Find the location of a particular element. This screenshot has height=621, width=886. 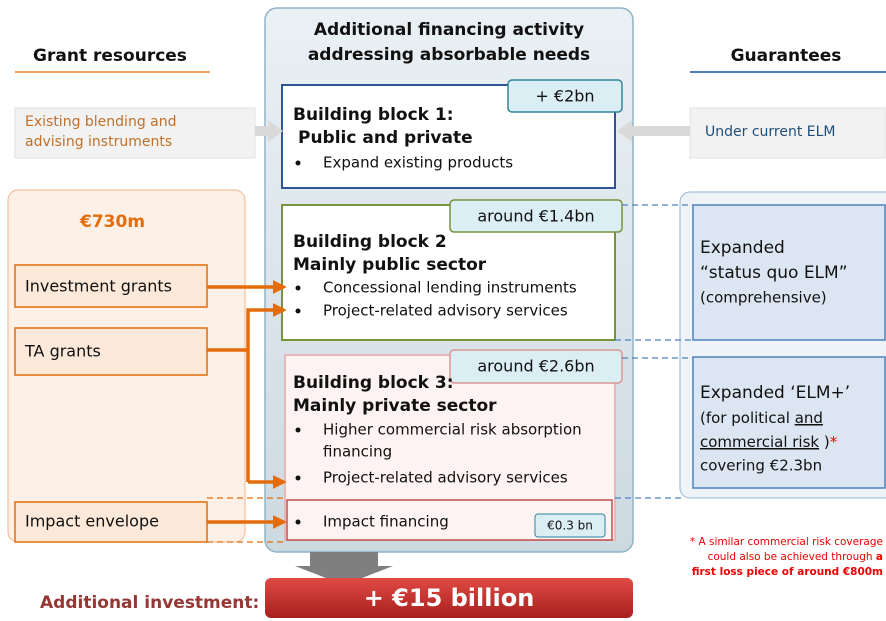

guarantee-text: Expanded ‘ELM+’ is located at coordinates (775, 393).